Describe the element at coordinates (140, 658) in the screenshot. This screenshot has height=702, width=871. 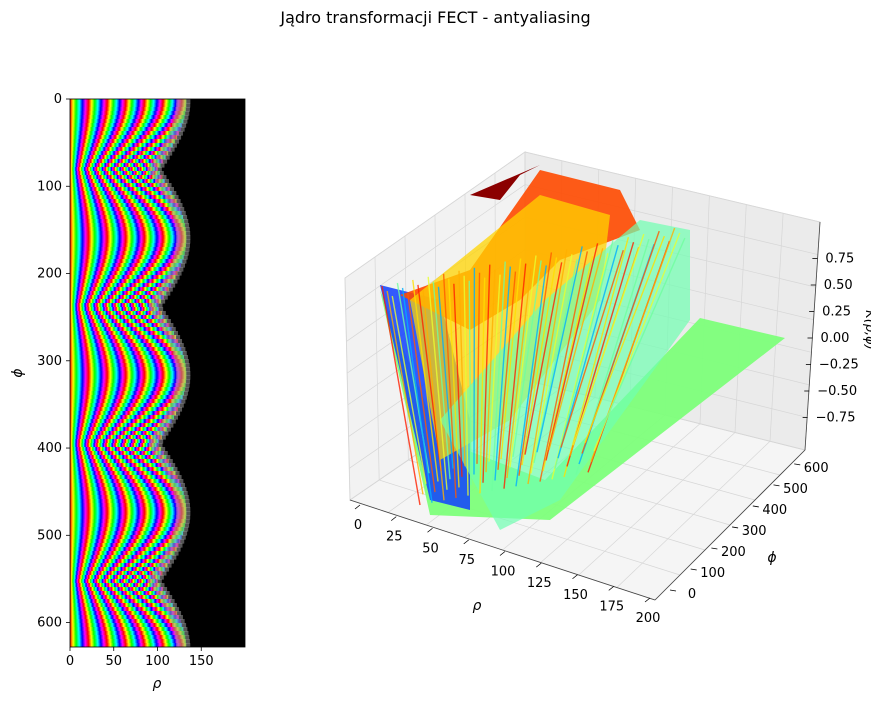
I see `heatmap-x-ticks: 0 50 100 150` at that location.